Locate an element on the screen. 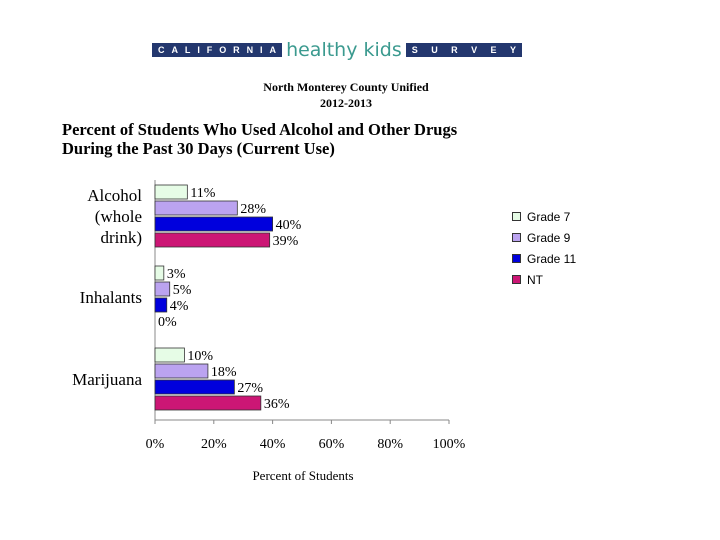  bar-value-label: 36% is located at coordinates (277, 404).